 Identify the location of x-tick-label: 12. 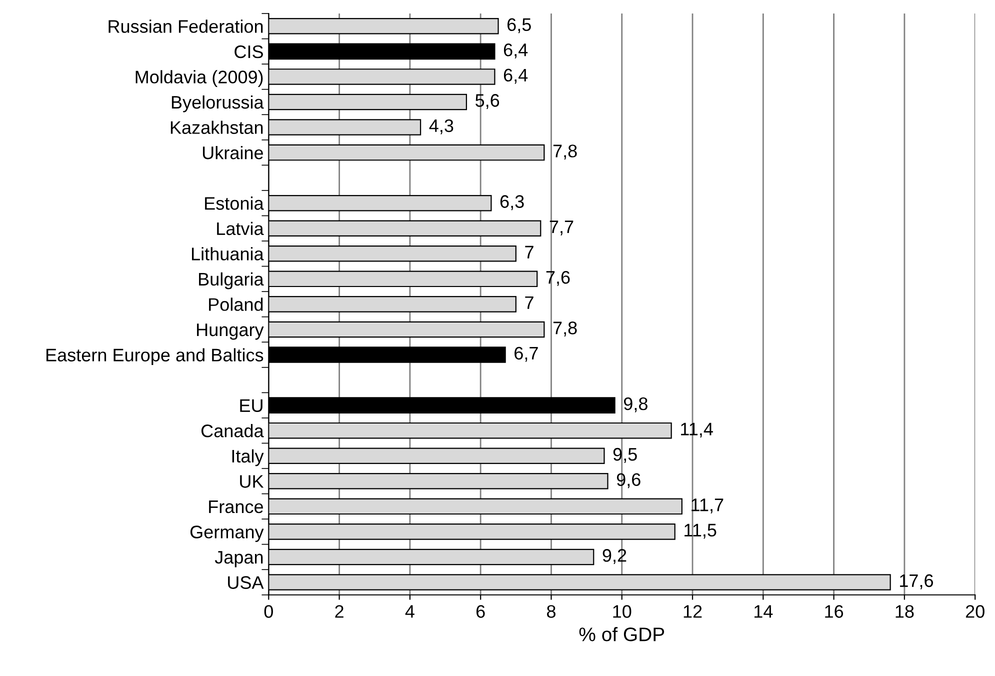
(693, 611).